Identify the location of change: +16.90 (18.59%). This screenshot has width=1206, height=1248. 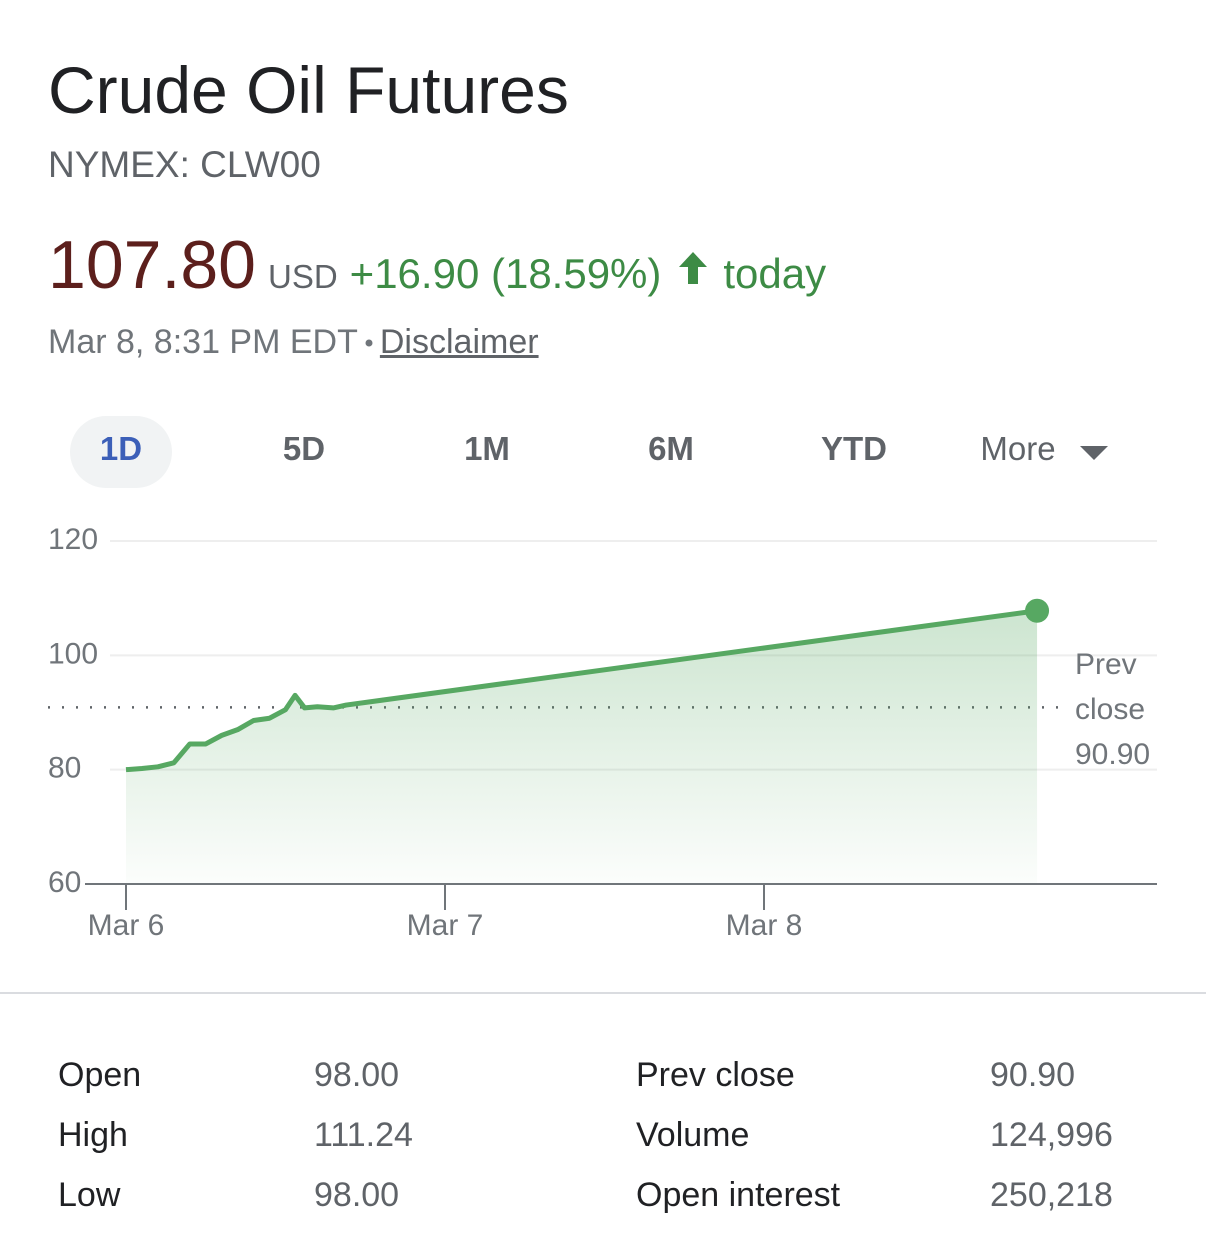
(505, 273).